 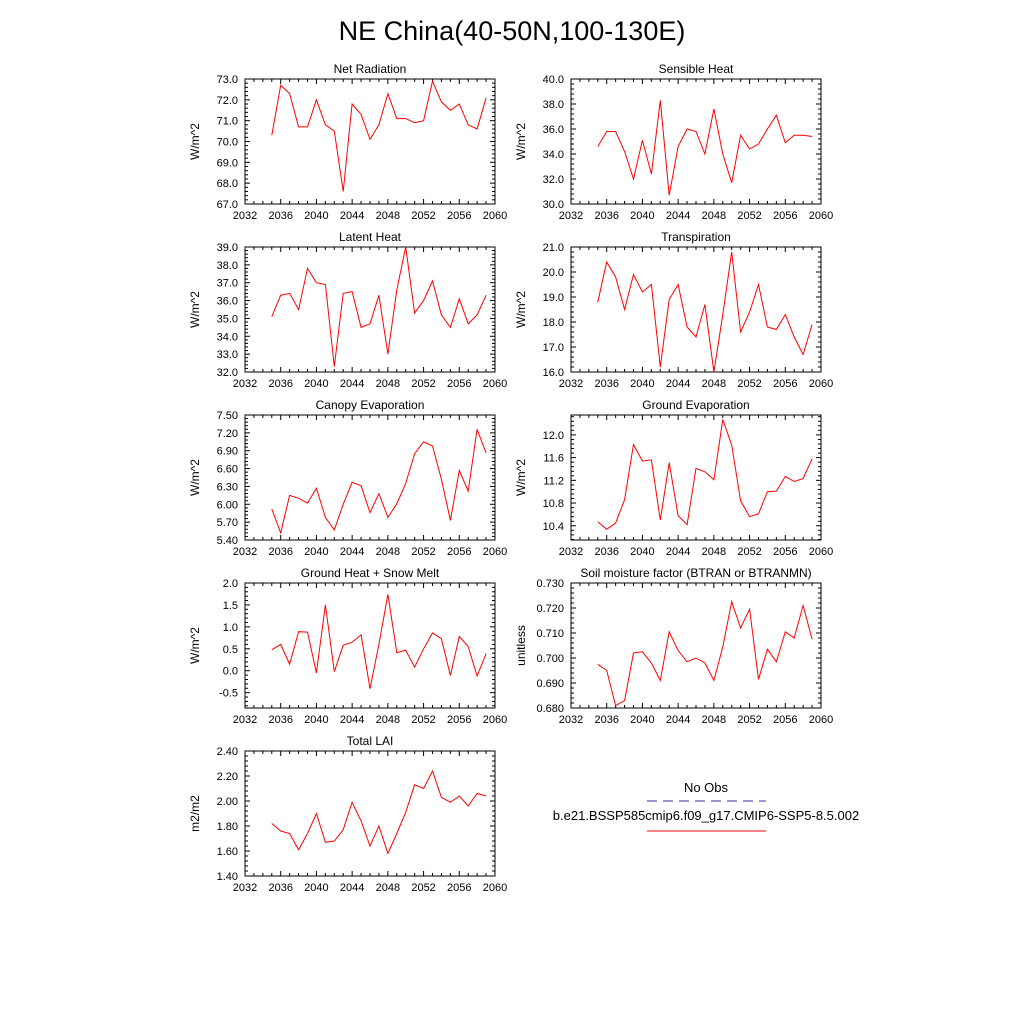 I want to click on y-tick-label: 37.0, so click(x=227, y=284).